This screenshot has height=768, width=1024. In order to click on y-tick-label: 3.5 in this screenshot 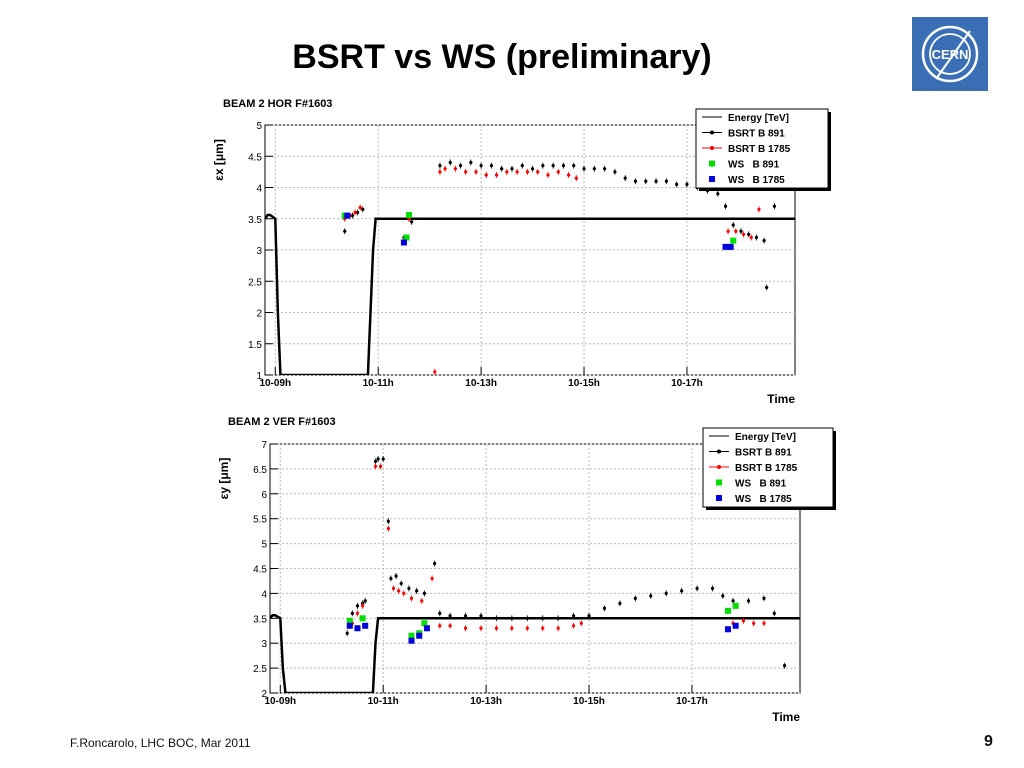, I will do `click(255, 220)`.